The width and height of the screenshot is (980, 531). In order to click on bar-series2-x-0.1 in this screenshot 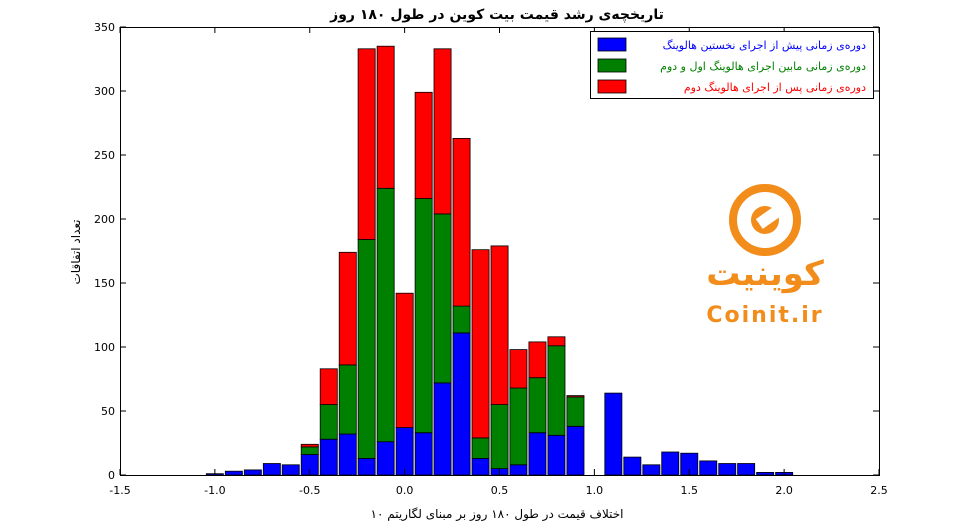, I will do `click(385, 315)`.